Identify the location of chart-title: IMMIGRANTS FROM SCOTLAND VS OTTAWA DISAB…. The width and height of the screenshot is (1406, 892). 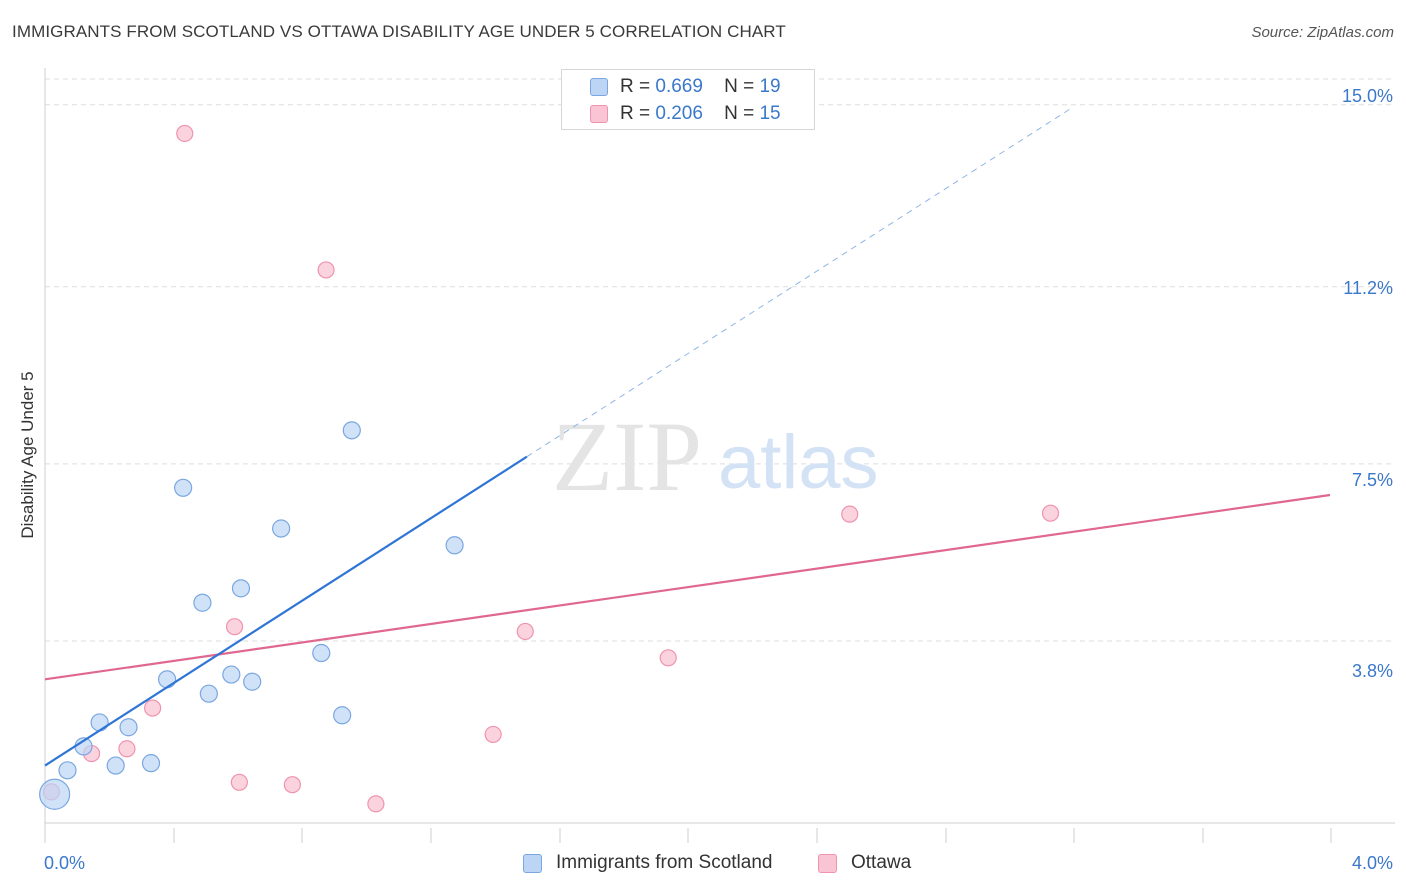
(399, 31).